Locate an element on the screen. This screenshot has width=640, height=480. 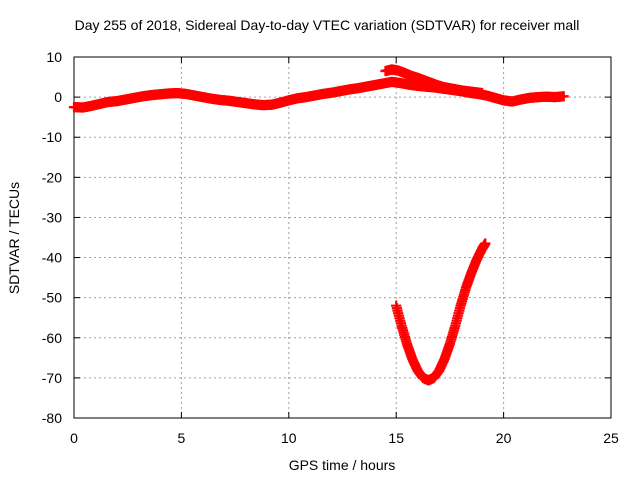
y-tick-label: -50 is located at coordinates (52, 298).